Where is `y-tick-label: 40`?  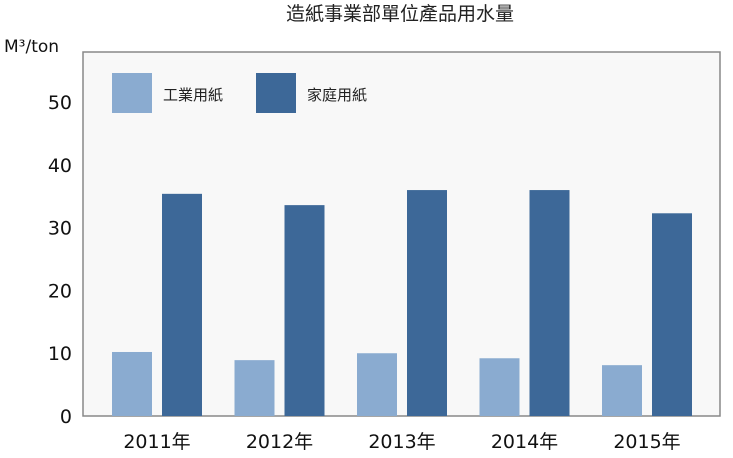 y-tick-label: 40 is located at coordinates (60, 166).